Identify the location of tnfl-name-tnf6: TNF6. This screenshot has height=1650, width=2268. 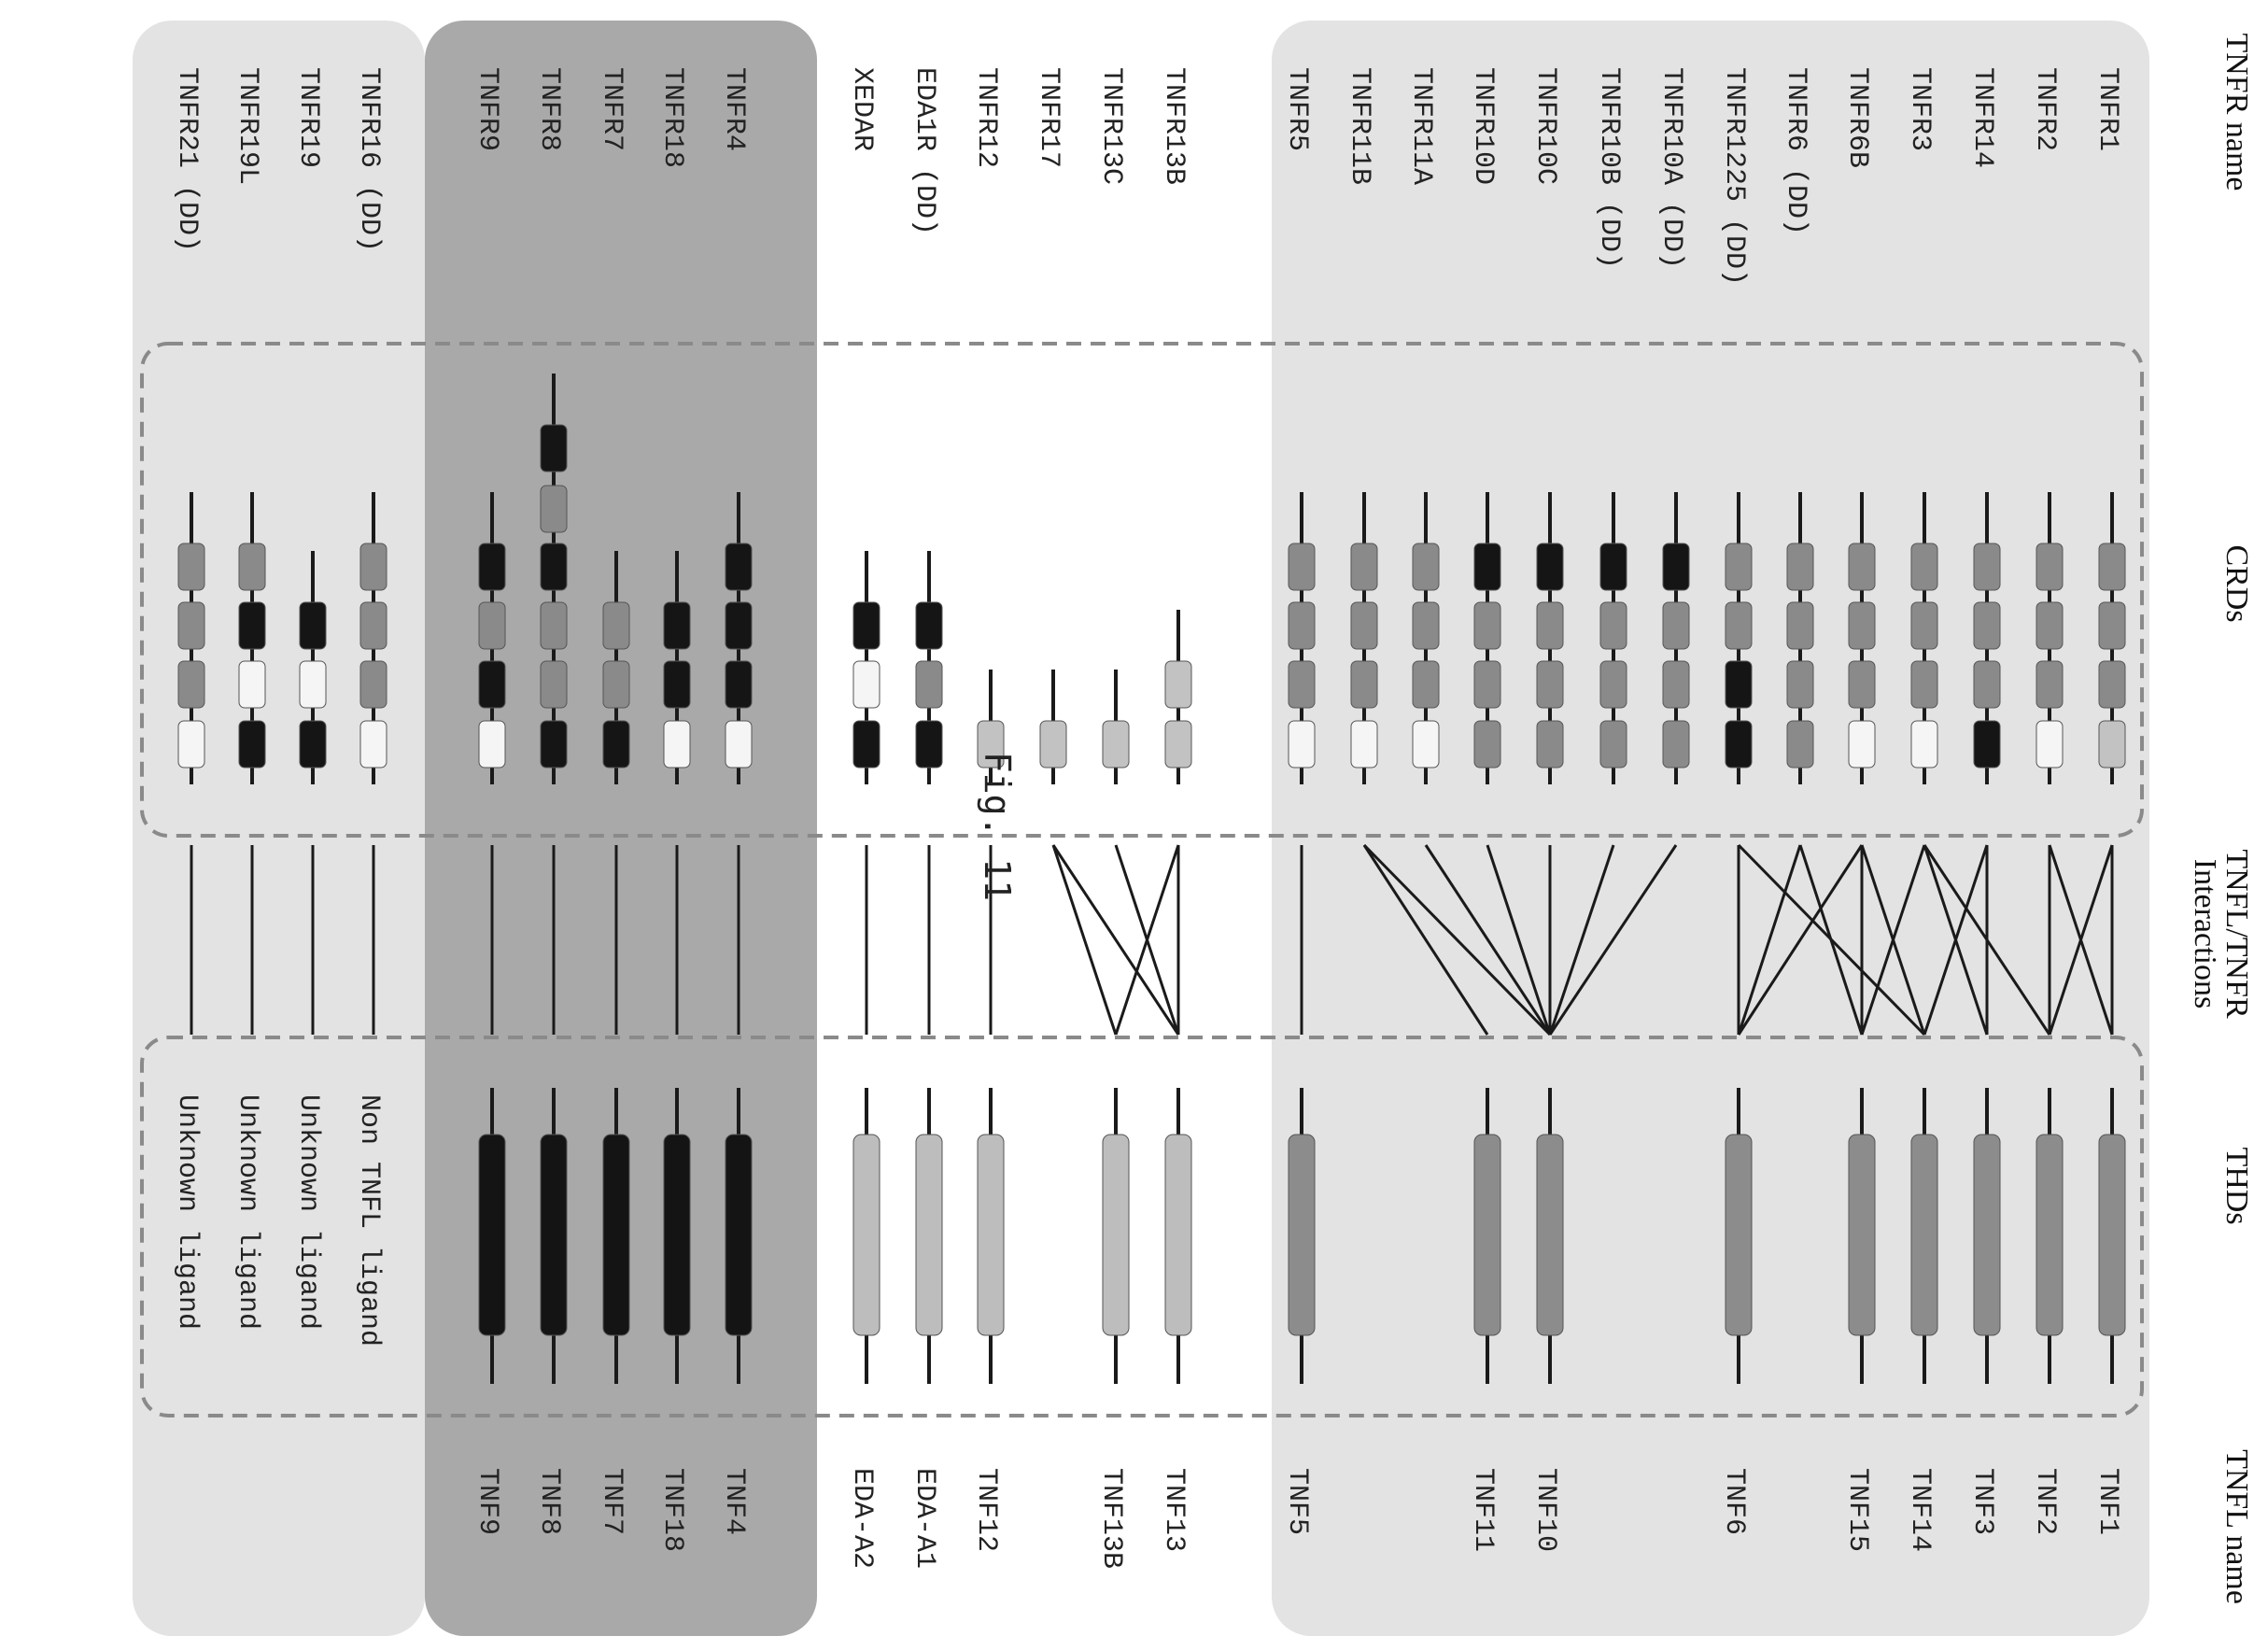
(1734, 1501).